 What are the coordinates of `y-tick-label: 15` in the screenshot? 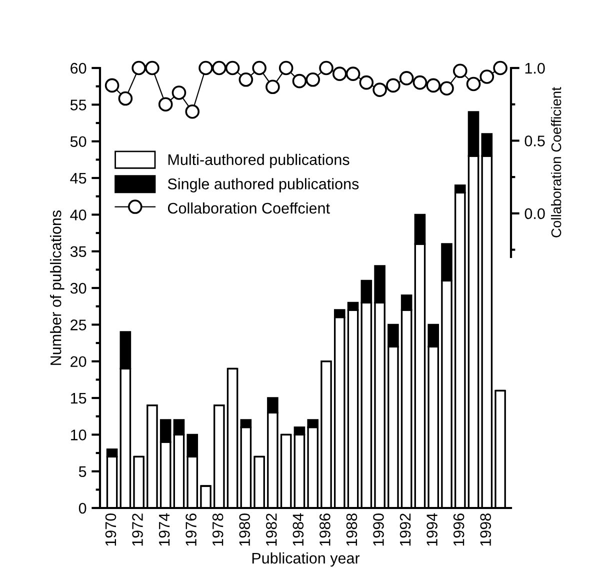 It's located at (78, 398).